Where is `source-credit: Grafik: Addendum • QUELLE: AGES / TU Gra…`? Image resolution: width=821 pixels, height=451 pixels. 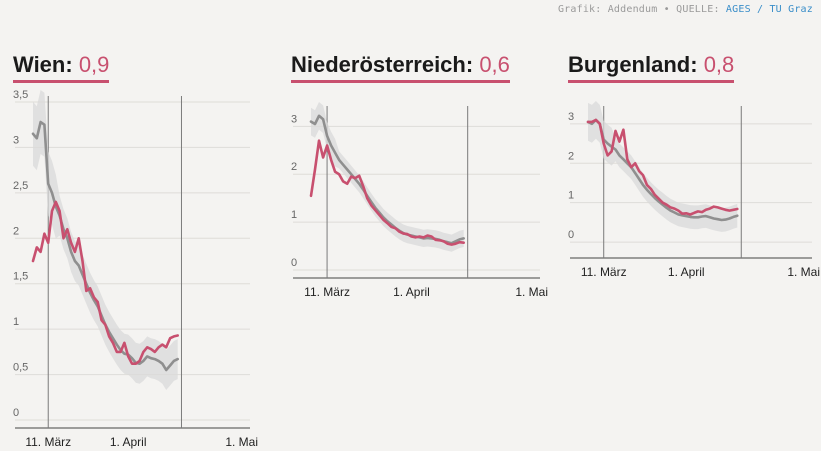
source-credit: Grafik: Addendum • QUELLE: AGES / TU Gra… is located at coordinates (685, 9).